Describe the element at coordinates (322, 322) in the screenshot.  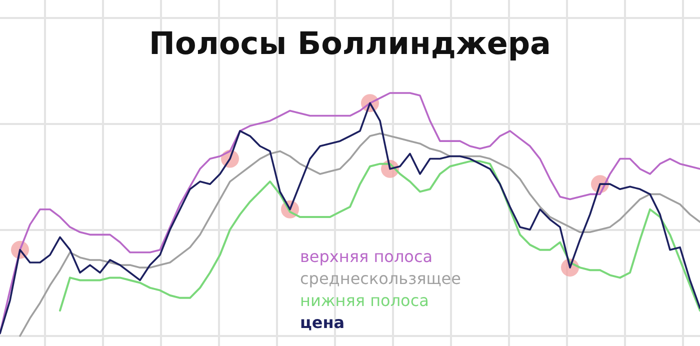
I see `text: цена` at that location.